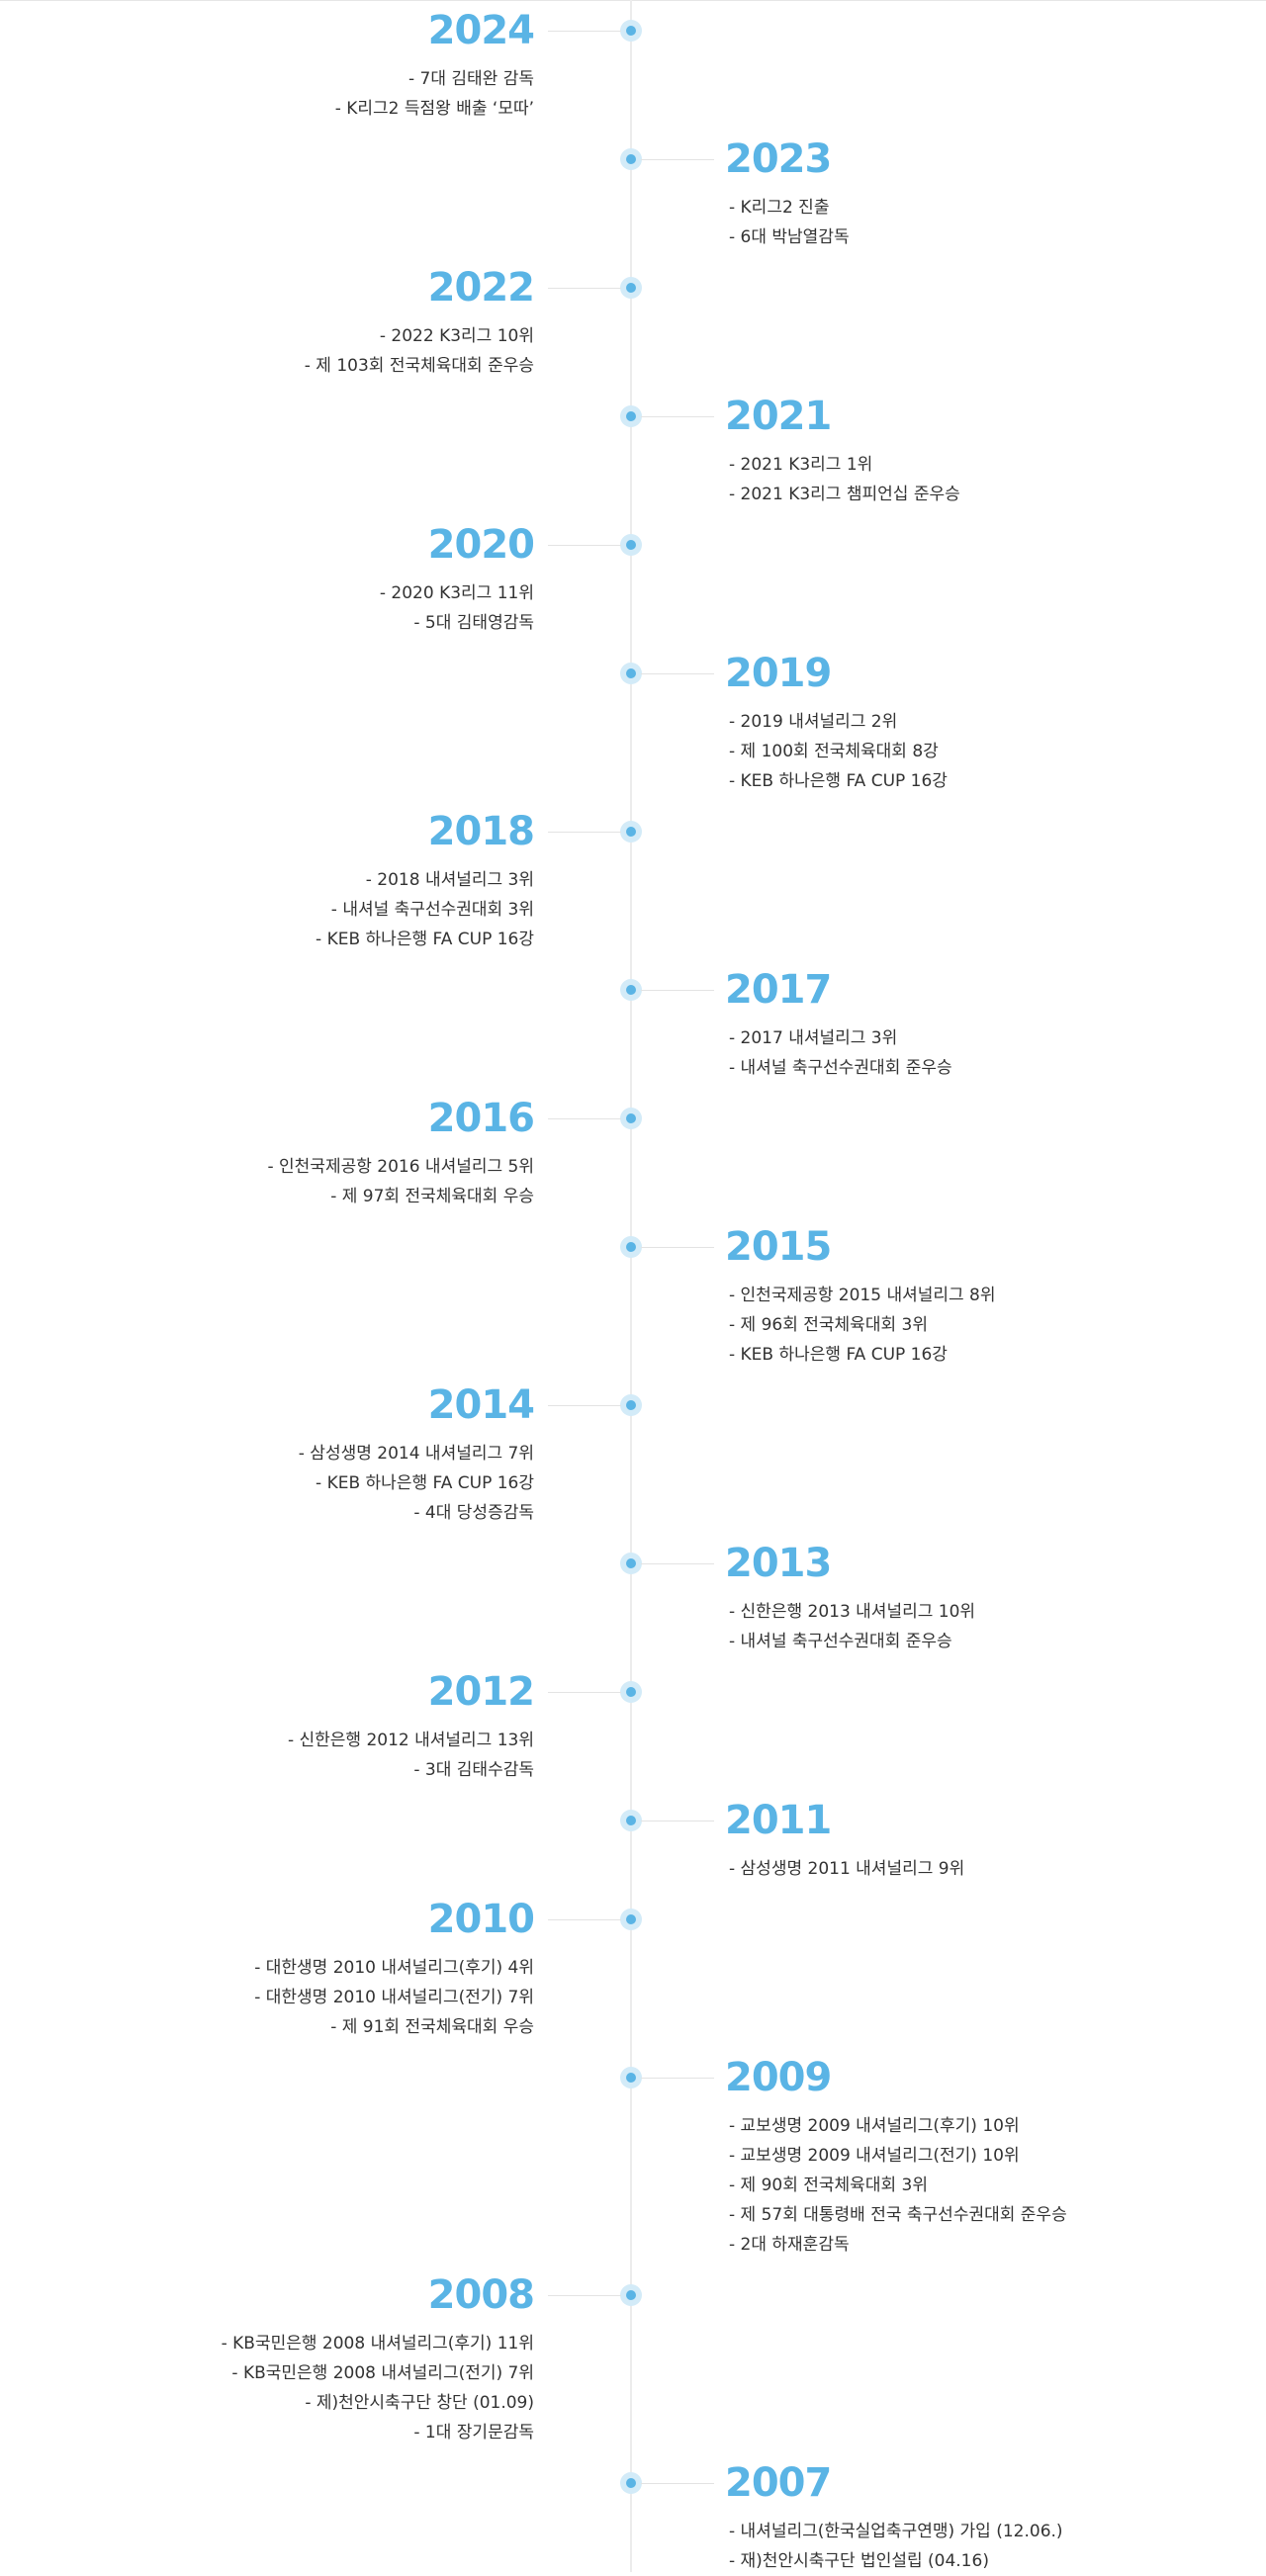 The width and height of the screenshot is (1266, 2576). Describe the element at coordinates (432, 1196) in the screenshot. I see `event-item: - 제 97회 전국체육대회 우승` at that location.